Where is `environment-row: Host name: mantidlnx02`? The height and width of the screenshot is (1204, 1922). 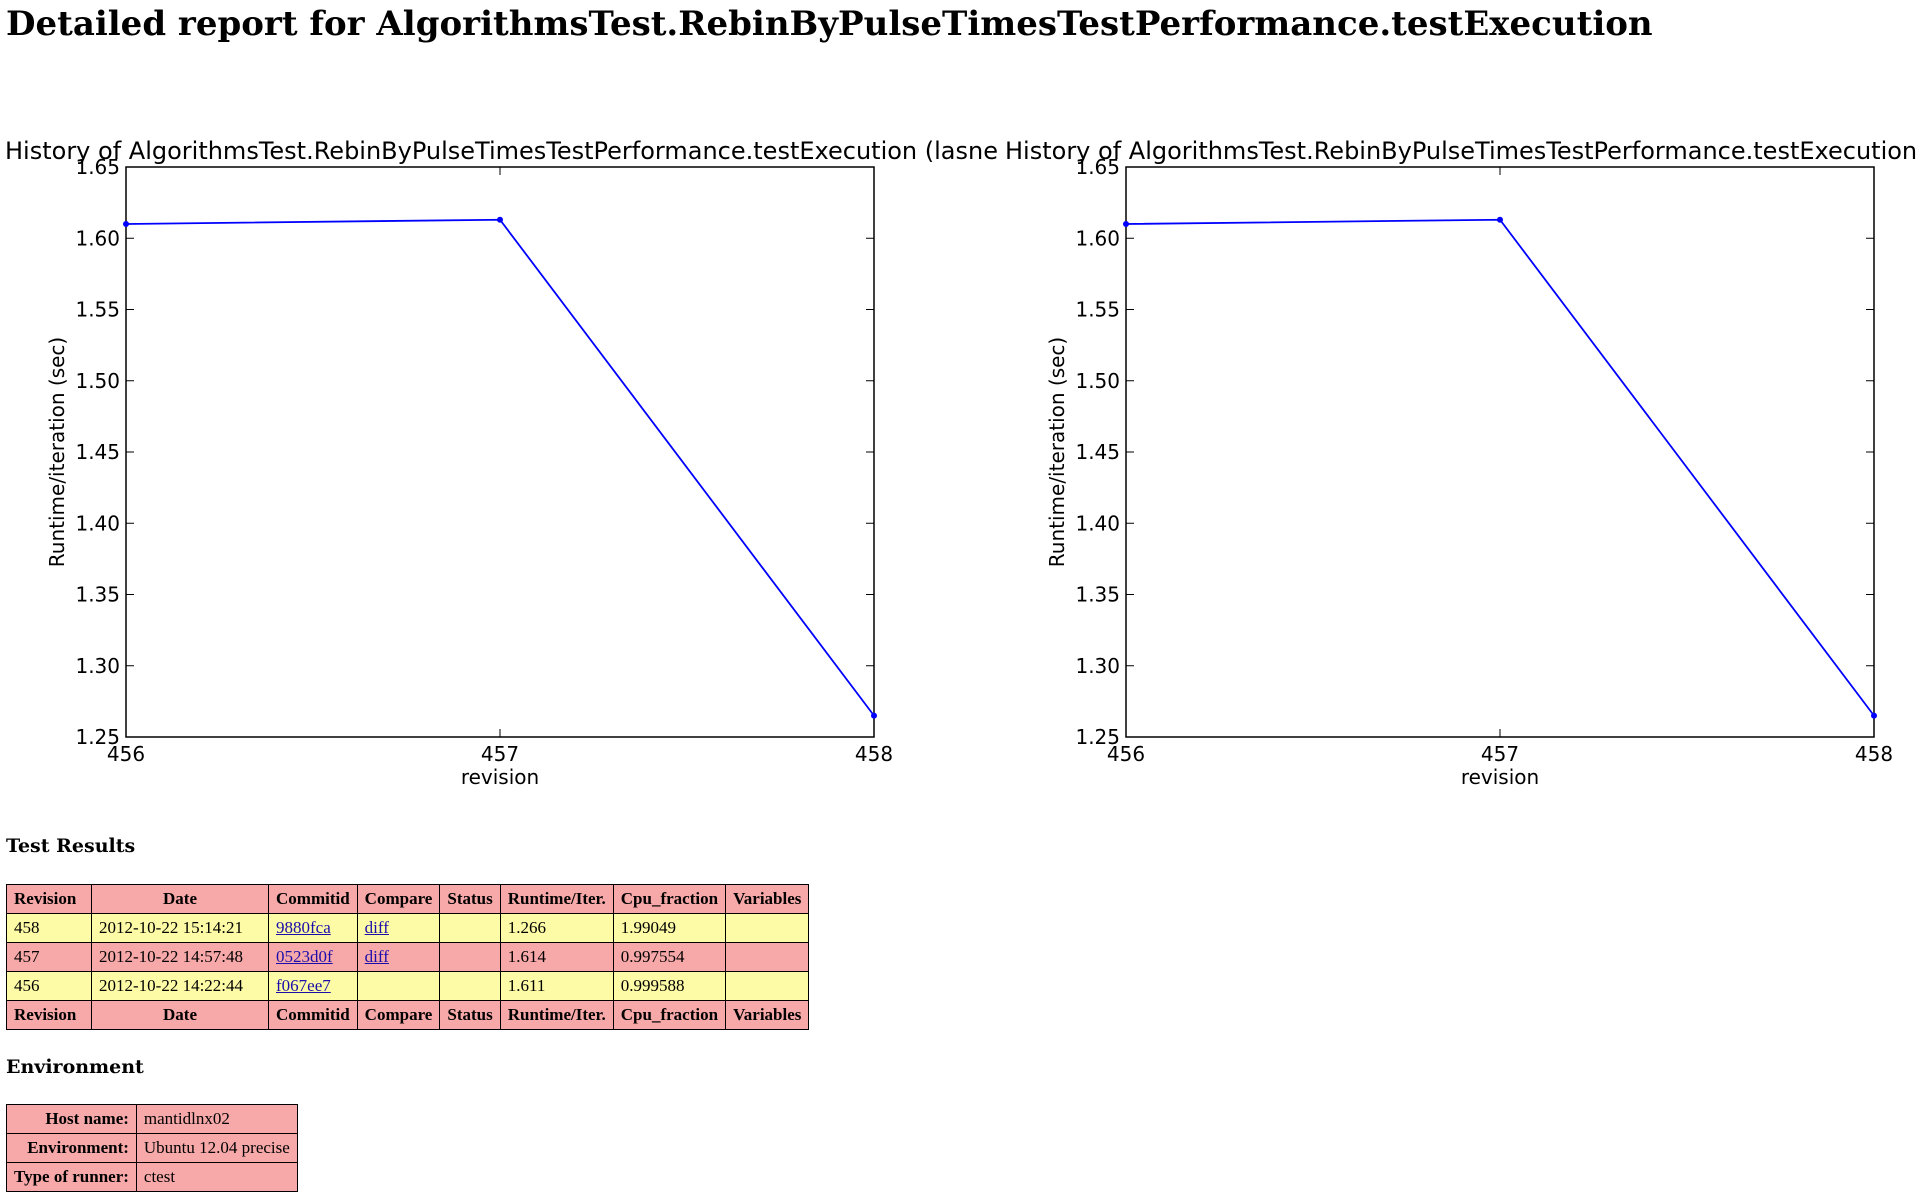 environment-row: Host name: mantidlnx02 is located at coordinates (152, 1119).